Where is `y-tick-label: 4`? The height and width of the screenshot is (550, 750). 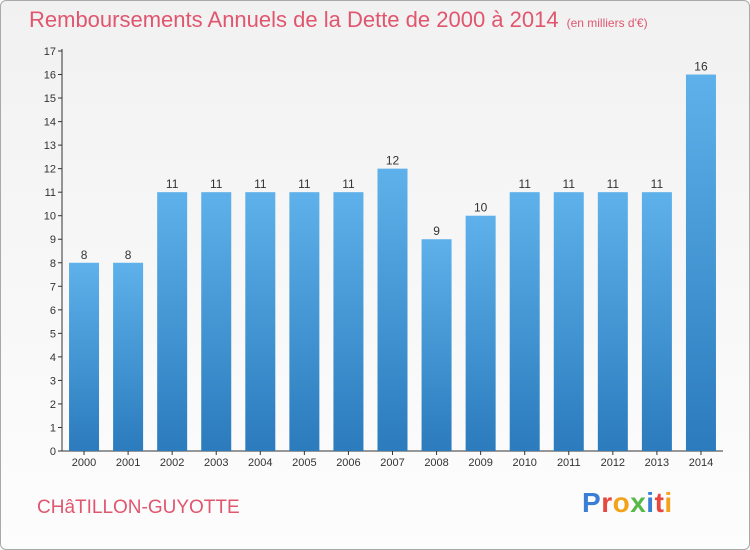
y-tick-label: 4 is located at coordinates (53, 358).